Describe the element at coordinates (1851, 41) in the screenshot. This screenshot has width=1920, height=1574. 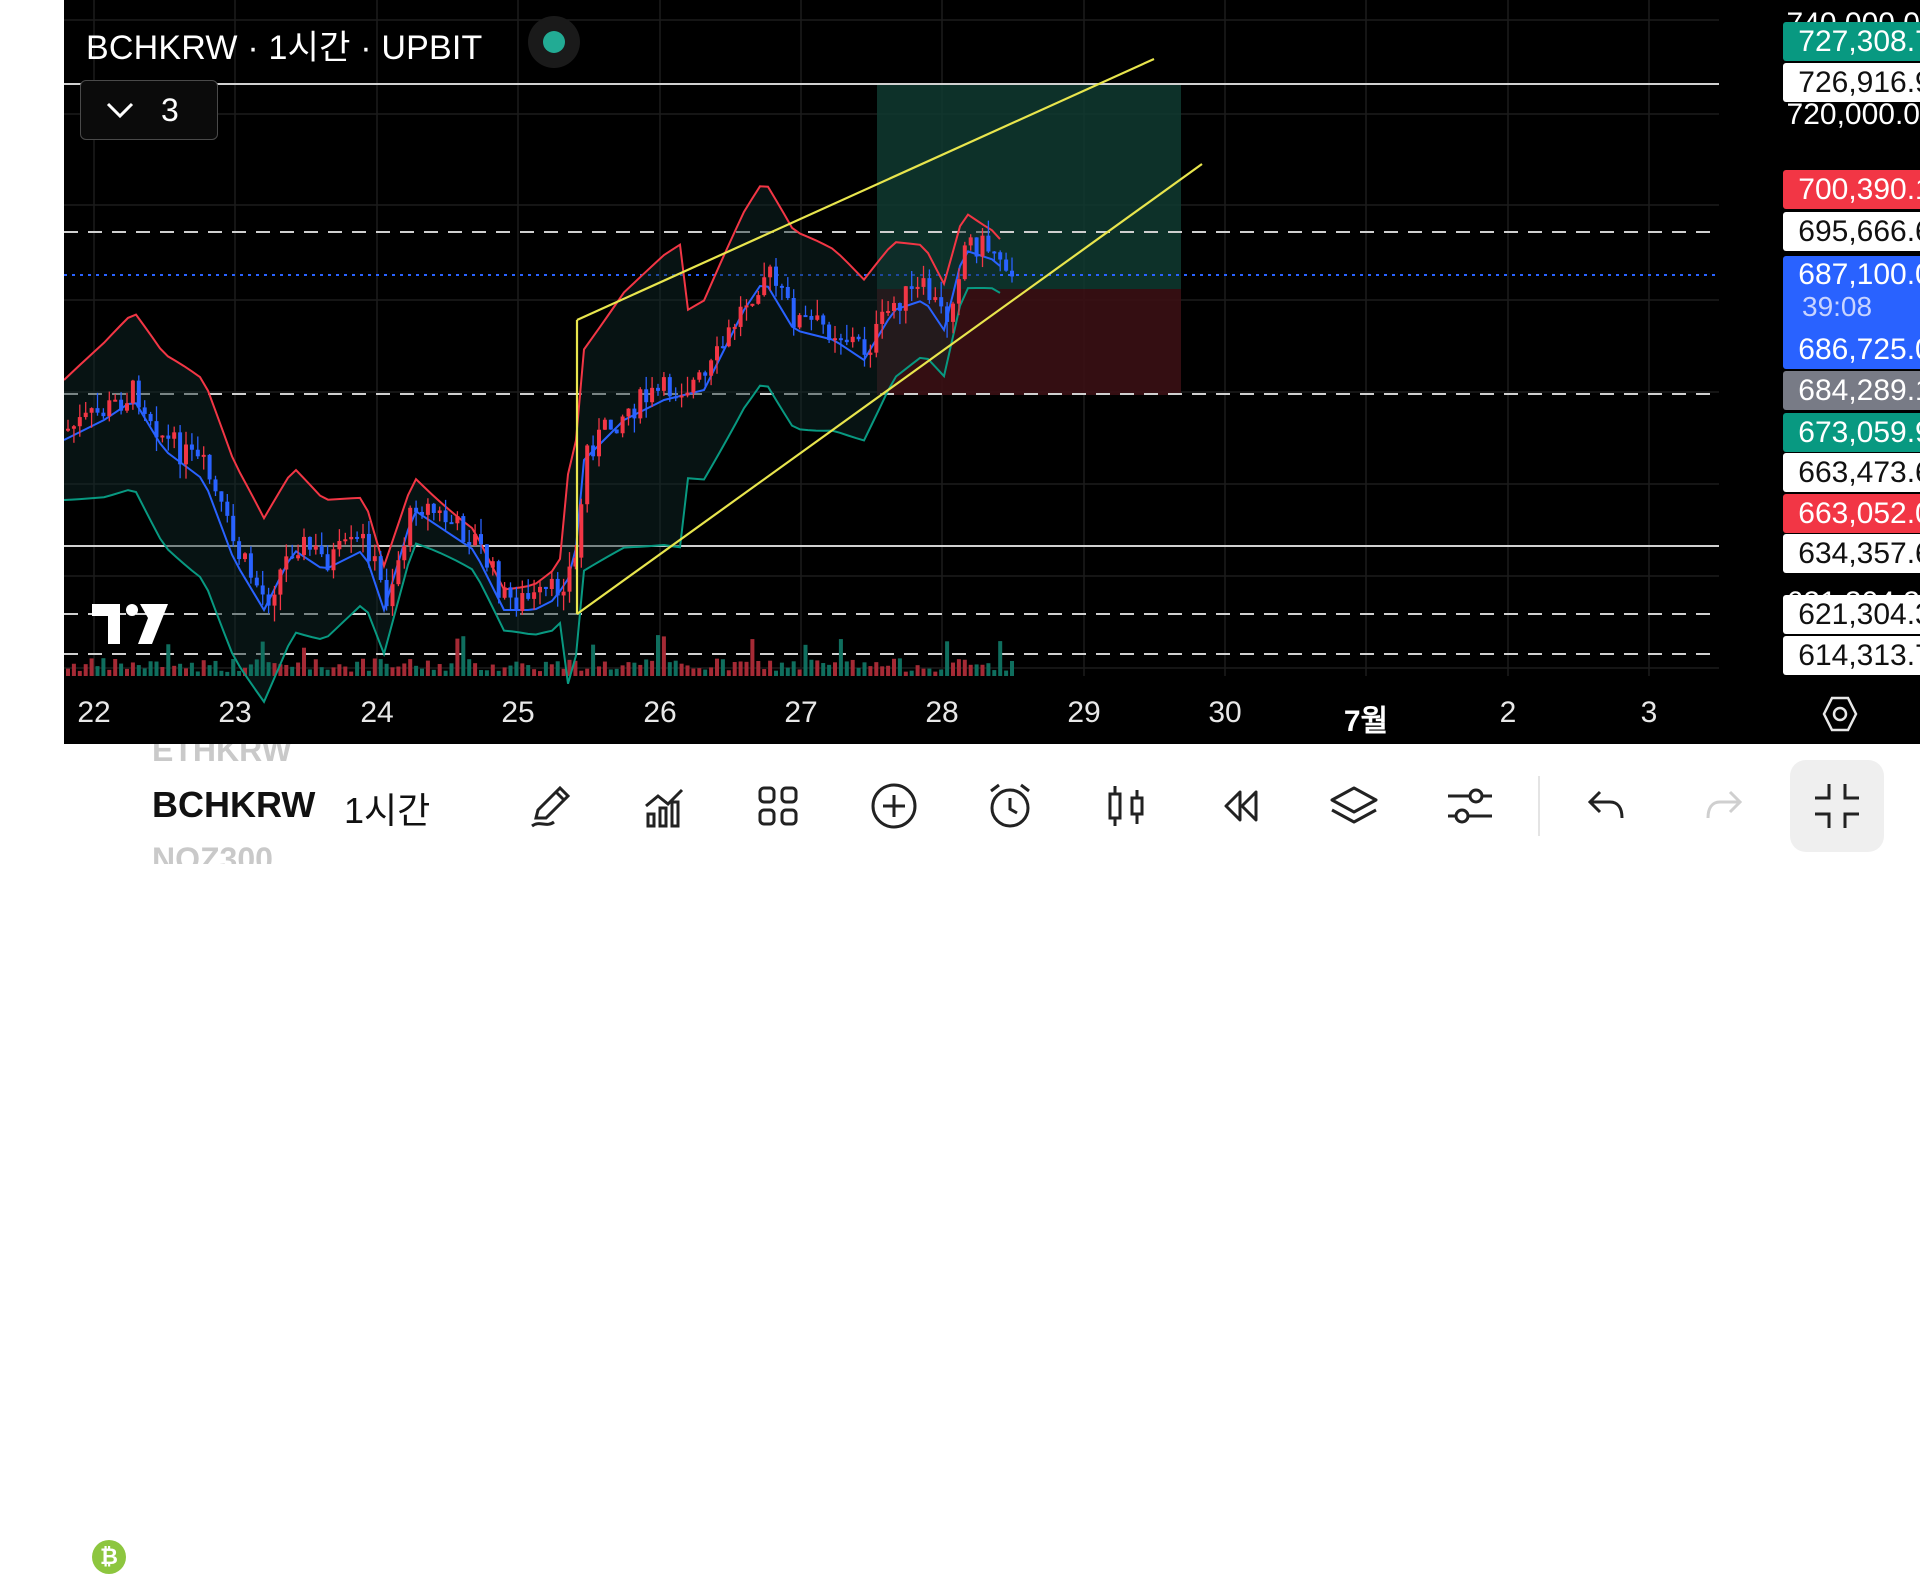
I see `price-tag: 727,308.7` at that location.